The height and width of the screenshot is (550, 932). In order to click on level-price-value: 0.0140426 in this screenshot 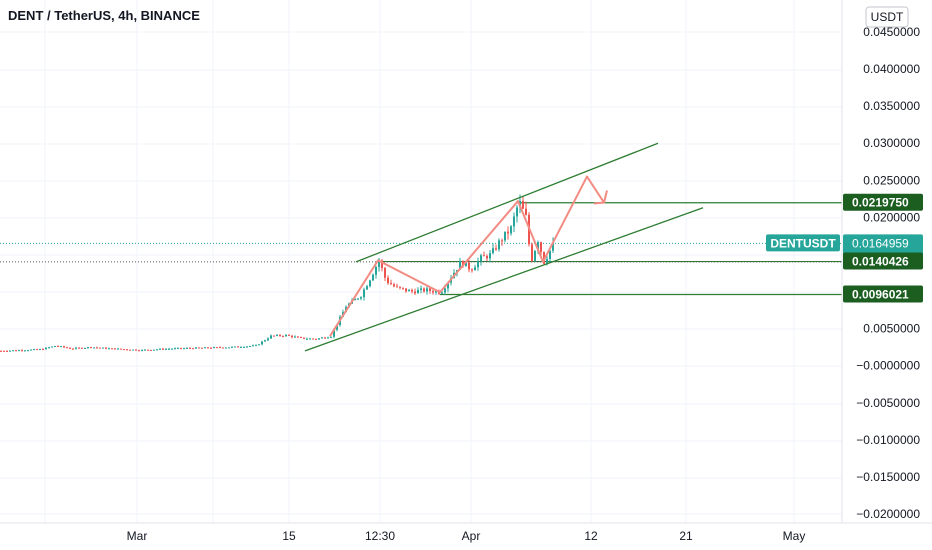, I will do `click(880, 262)`.